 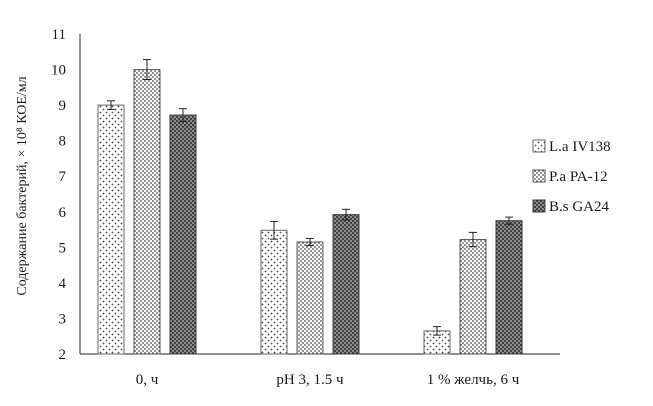 I want to click on x-category-label: 1 % желчь, 6 ч, so click(x=473, y=380).